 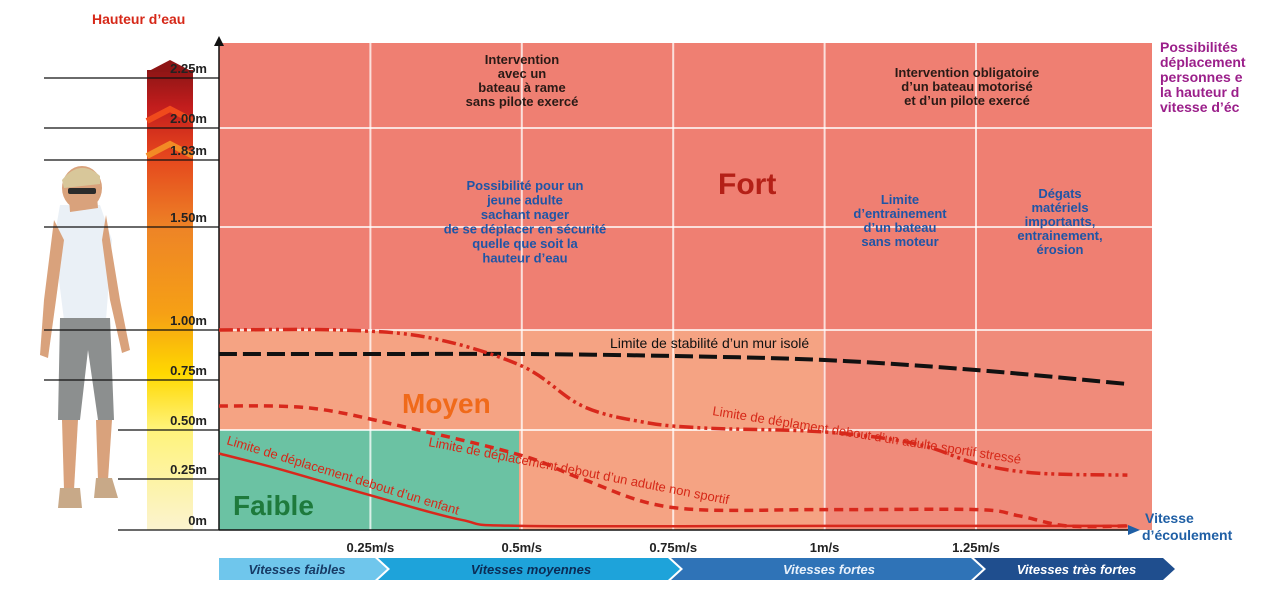 I want to click on annotation-line: sans pilote exercé, so click(x=522, y=101).